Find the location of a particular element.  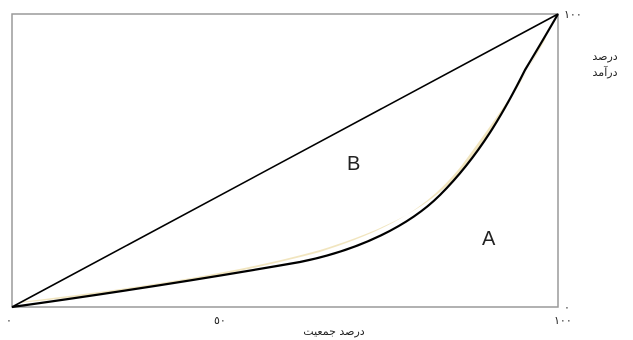

y-axis-label-line2: درآمد is located at coordinates (605, 72).